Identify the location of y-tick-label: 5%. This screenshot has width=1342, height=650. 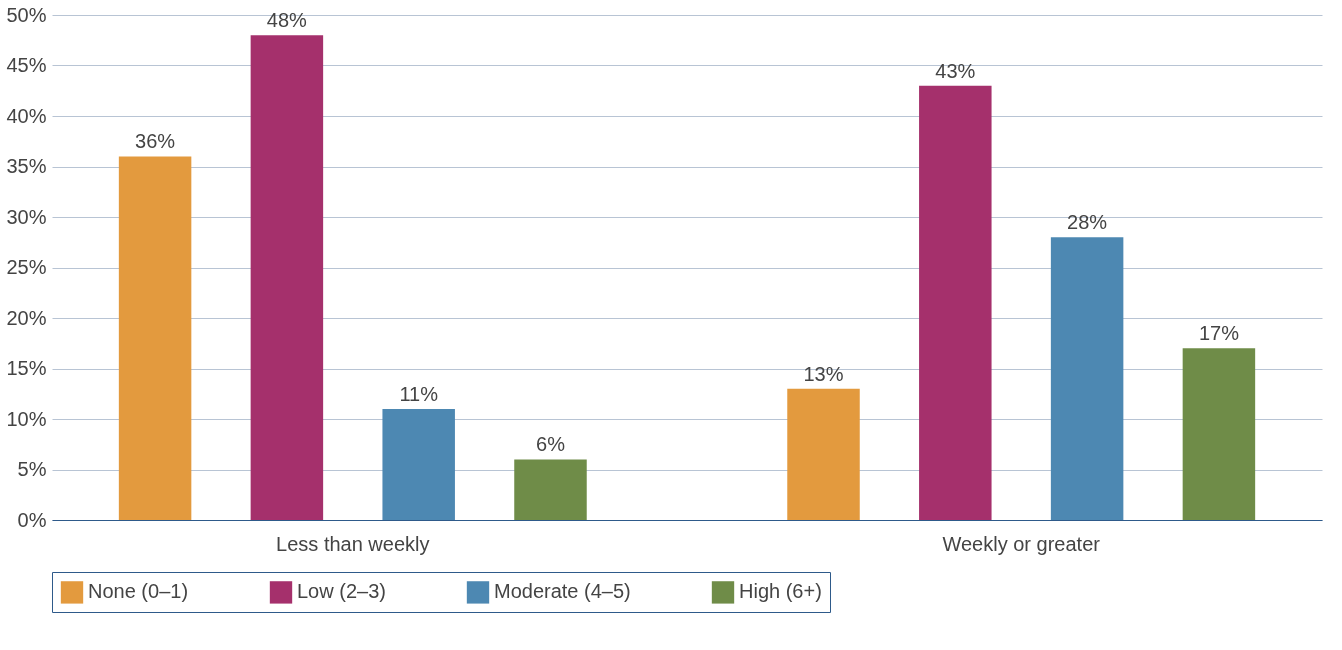
(32, 469).